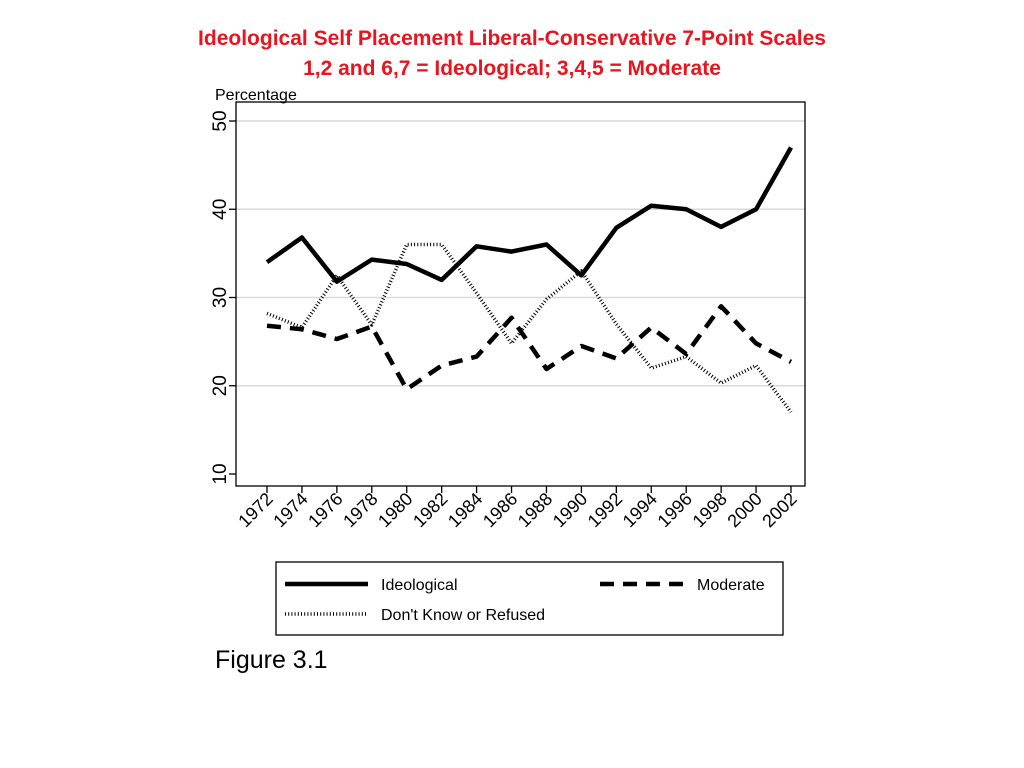  Describe the element at coordinates (325, 510) in the screenshot. I see `x-tick-label-1976: 1976` at that location.